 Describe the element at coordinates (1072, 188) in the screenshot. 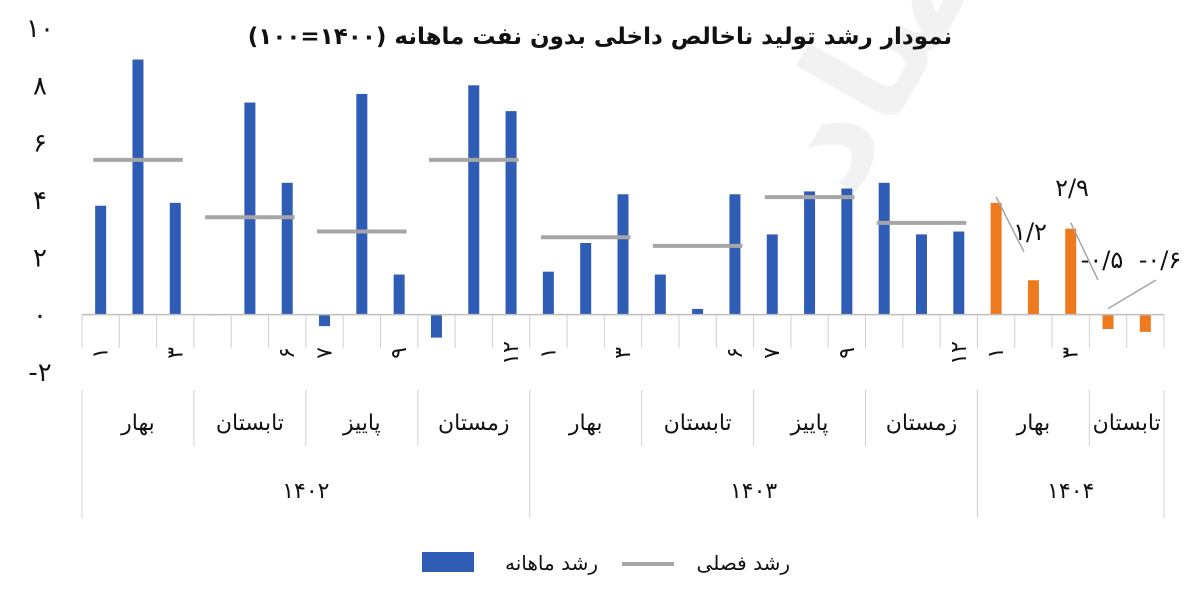

I see `data-label: ۲/۹` at that location.